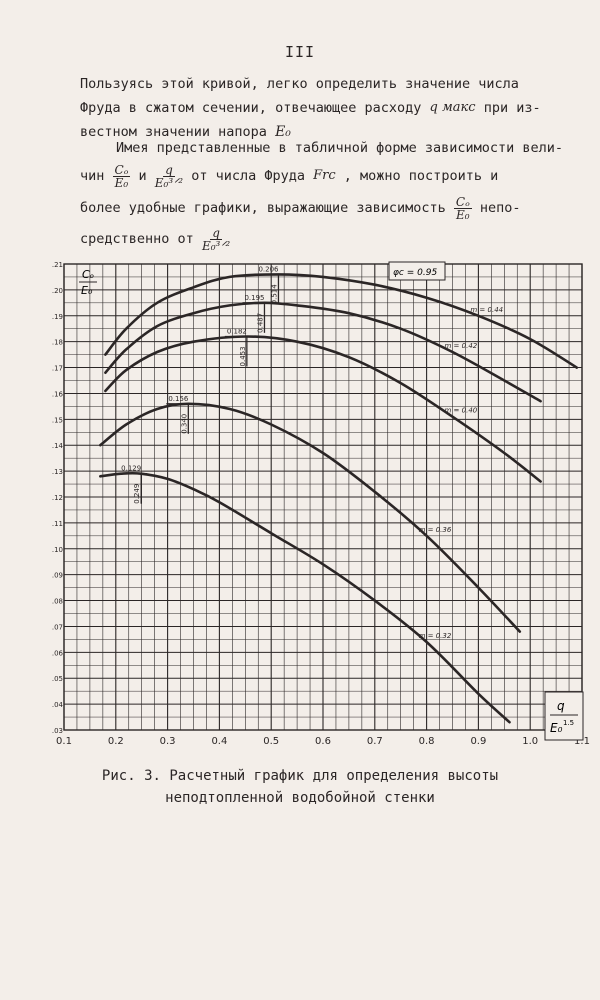  Describe the element at coordinates (452, 107) in the screenshot. I see `q-max-symbol: q макс` at that location.